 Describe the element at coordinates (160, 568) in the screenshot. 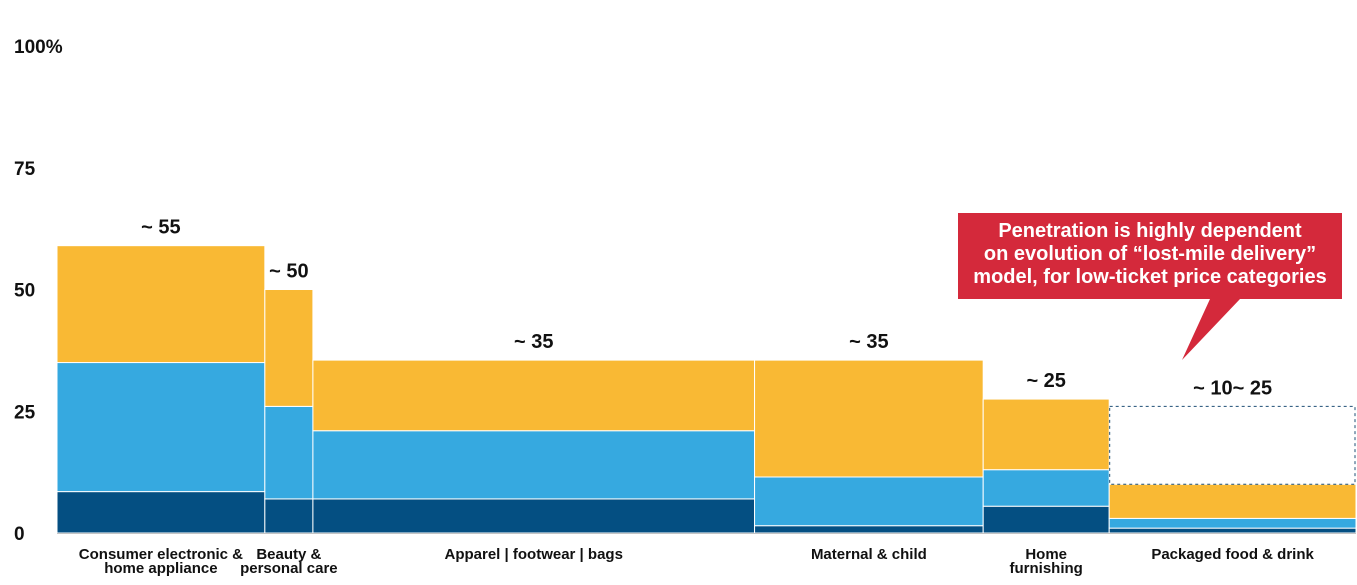

I see `category-label: home appliance` at that location.